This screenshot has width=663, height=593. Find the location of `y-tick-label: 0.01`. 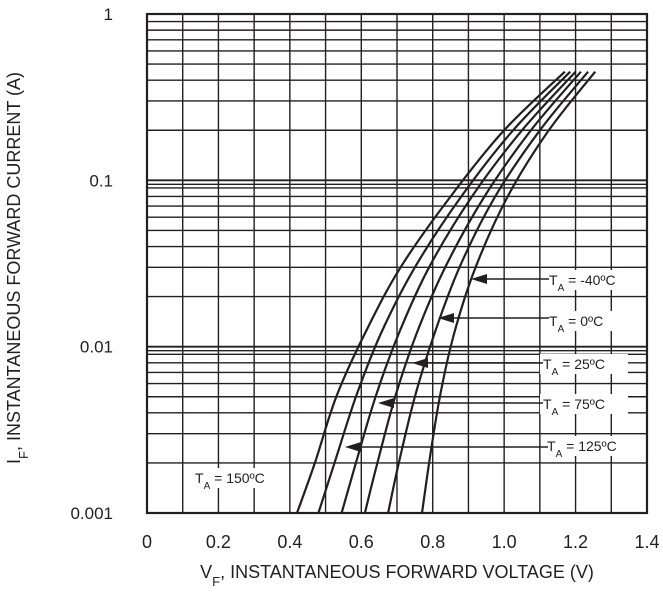

y-tick-label: 0.01 is located at coordinates (96, 347).